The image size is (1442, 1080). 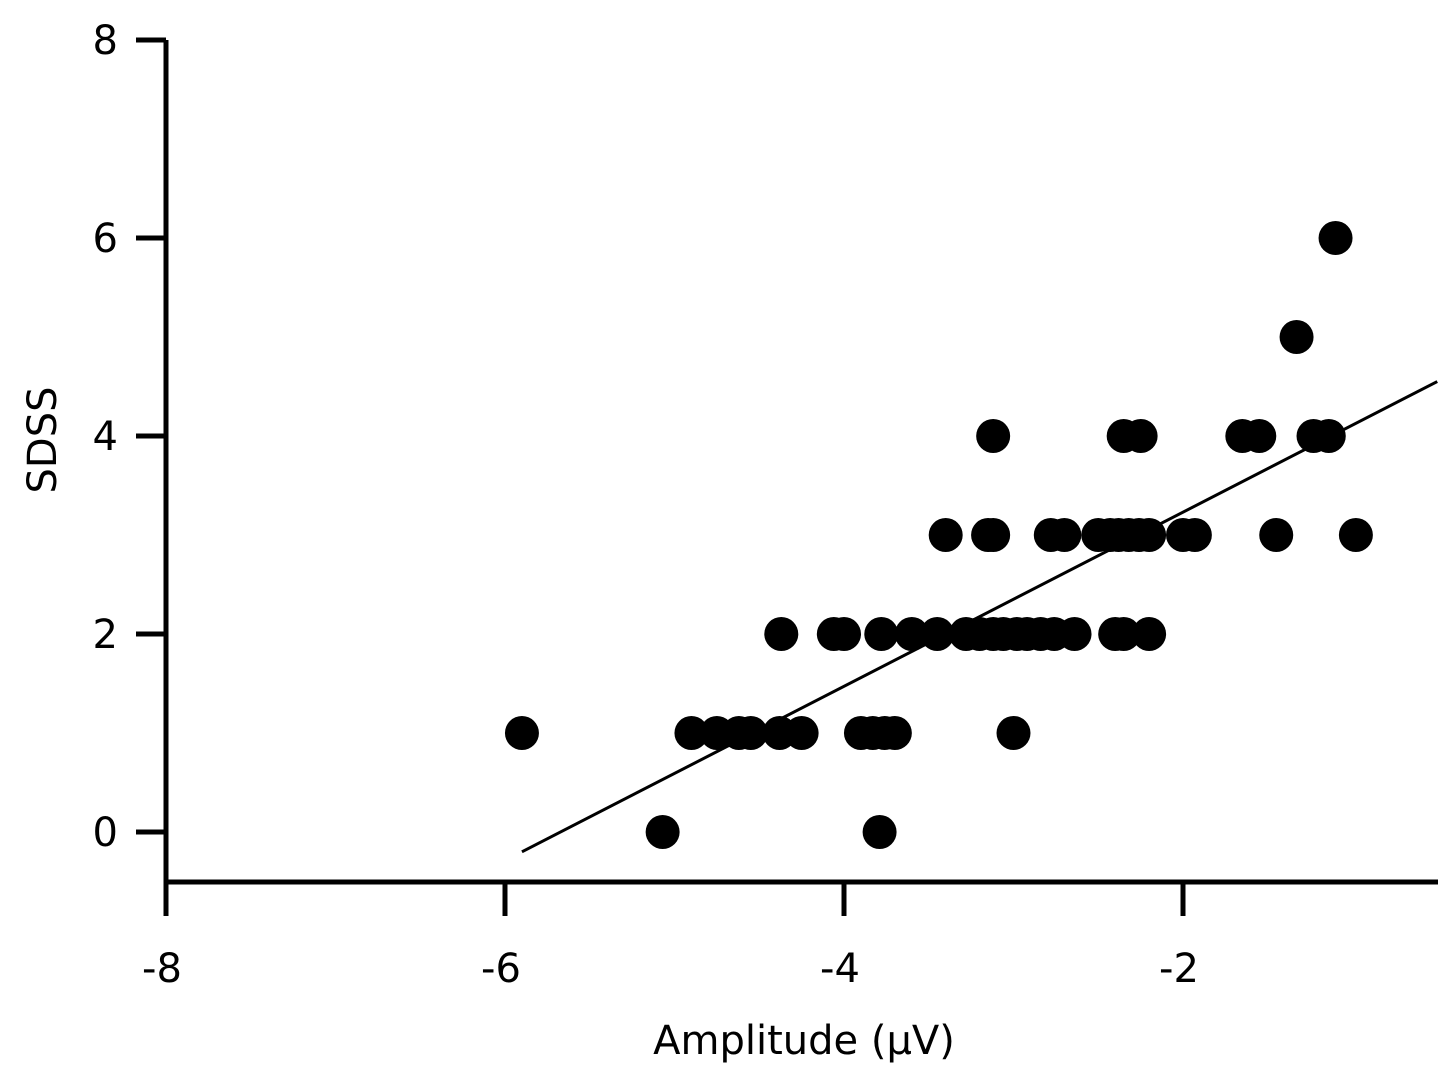 I want to click on y-tick-label: 0, so click(x=105, y=833).